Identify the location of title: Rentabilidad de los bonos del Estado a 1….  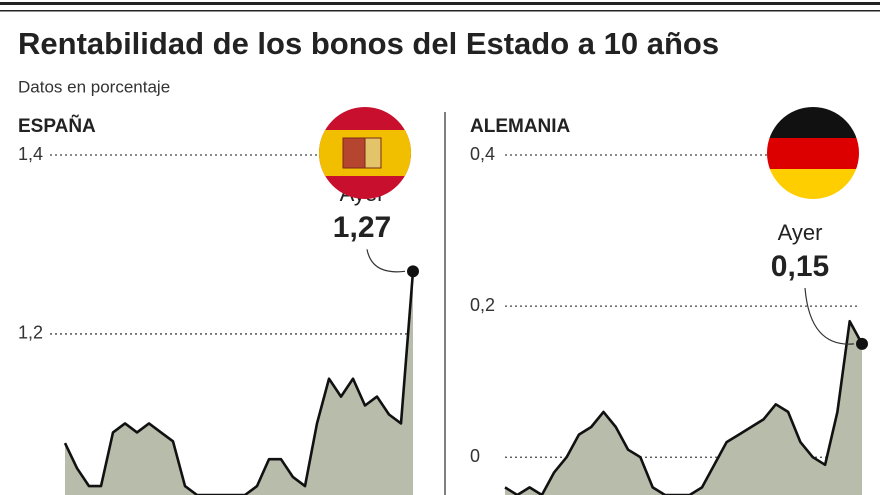
(368, 43).